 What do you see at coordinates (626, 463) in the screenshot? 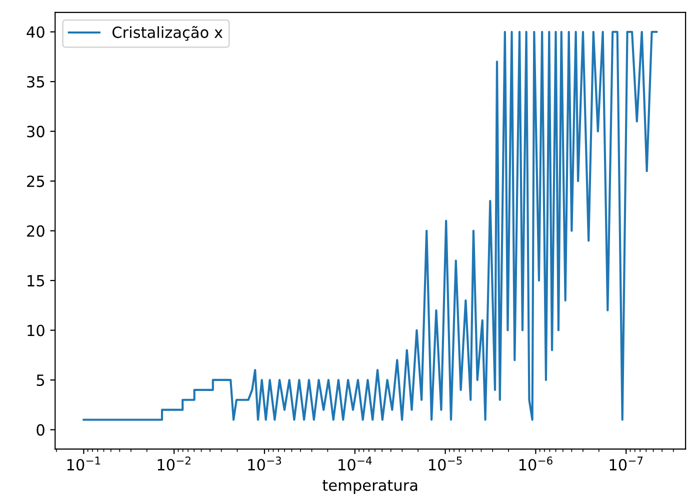
I see `x-tick-label: 10$^{−7}$` at bounding box center [626, 463].